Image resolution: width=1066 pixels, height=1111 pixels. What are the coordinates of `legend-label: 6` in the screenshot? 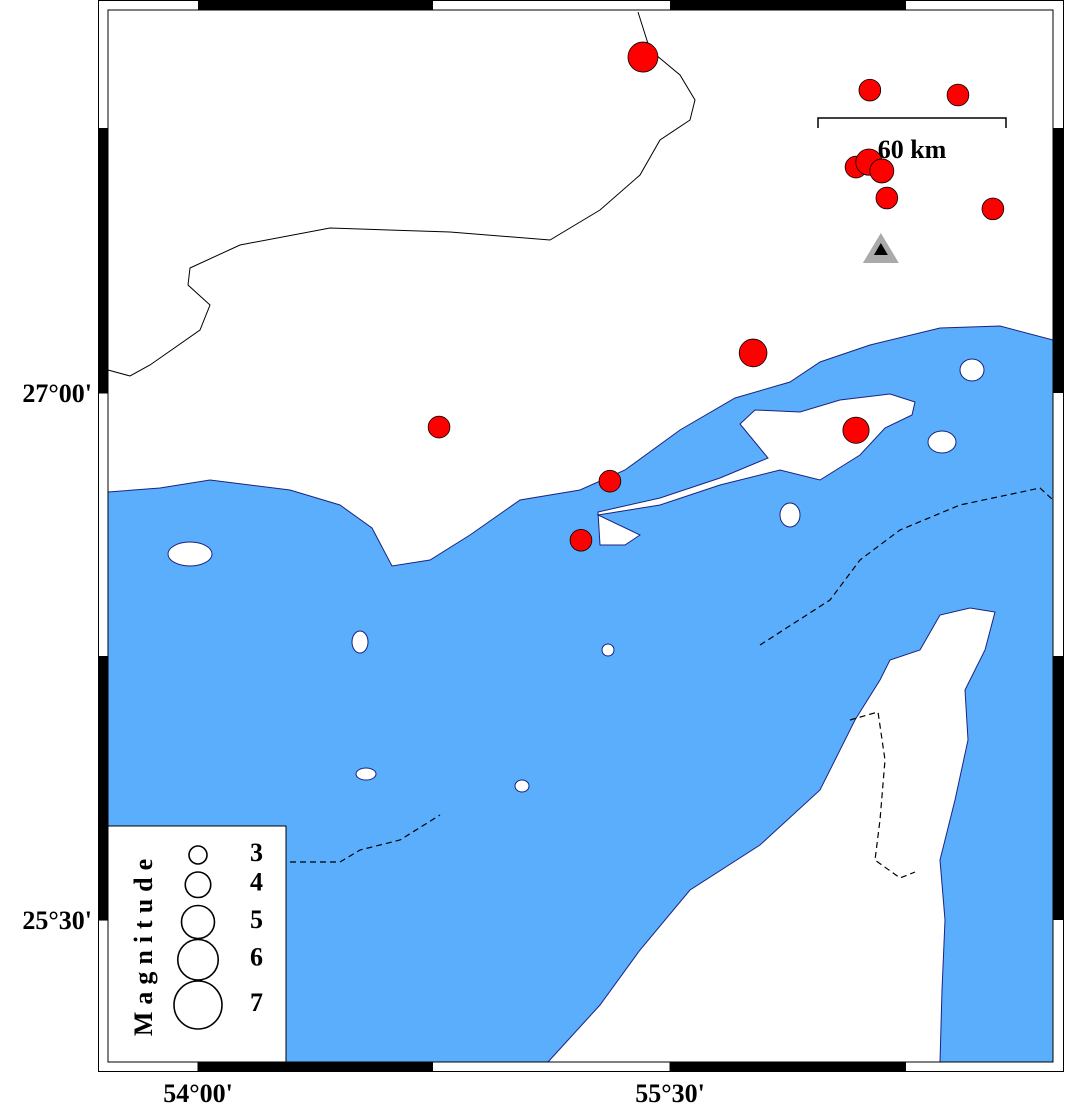 It's located at (256, 957).